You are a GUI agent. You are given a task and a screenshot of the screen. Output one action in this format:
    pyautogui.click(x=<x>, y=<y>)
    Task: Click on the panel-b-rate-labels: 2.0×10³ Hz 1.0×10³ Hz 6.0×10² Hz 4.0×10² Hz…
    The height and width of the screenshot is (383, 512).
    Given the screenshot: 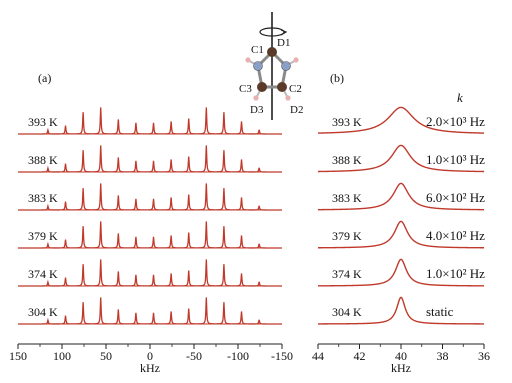 What is the action you would take?
    pyautogui.click(x=455, y=216)
    